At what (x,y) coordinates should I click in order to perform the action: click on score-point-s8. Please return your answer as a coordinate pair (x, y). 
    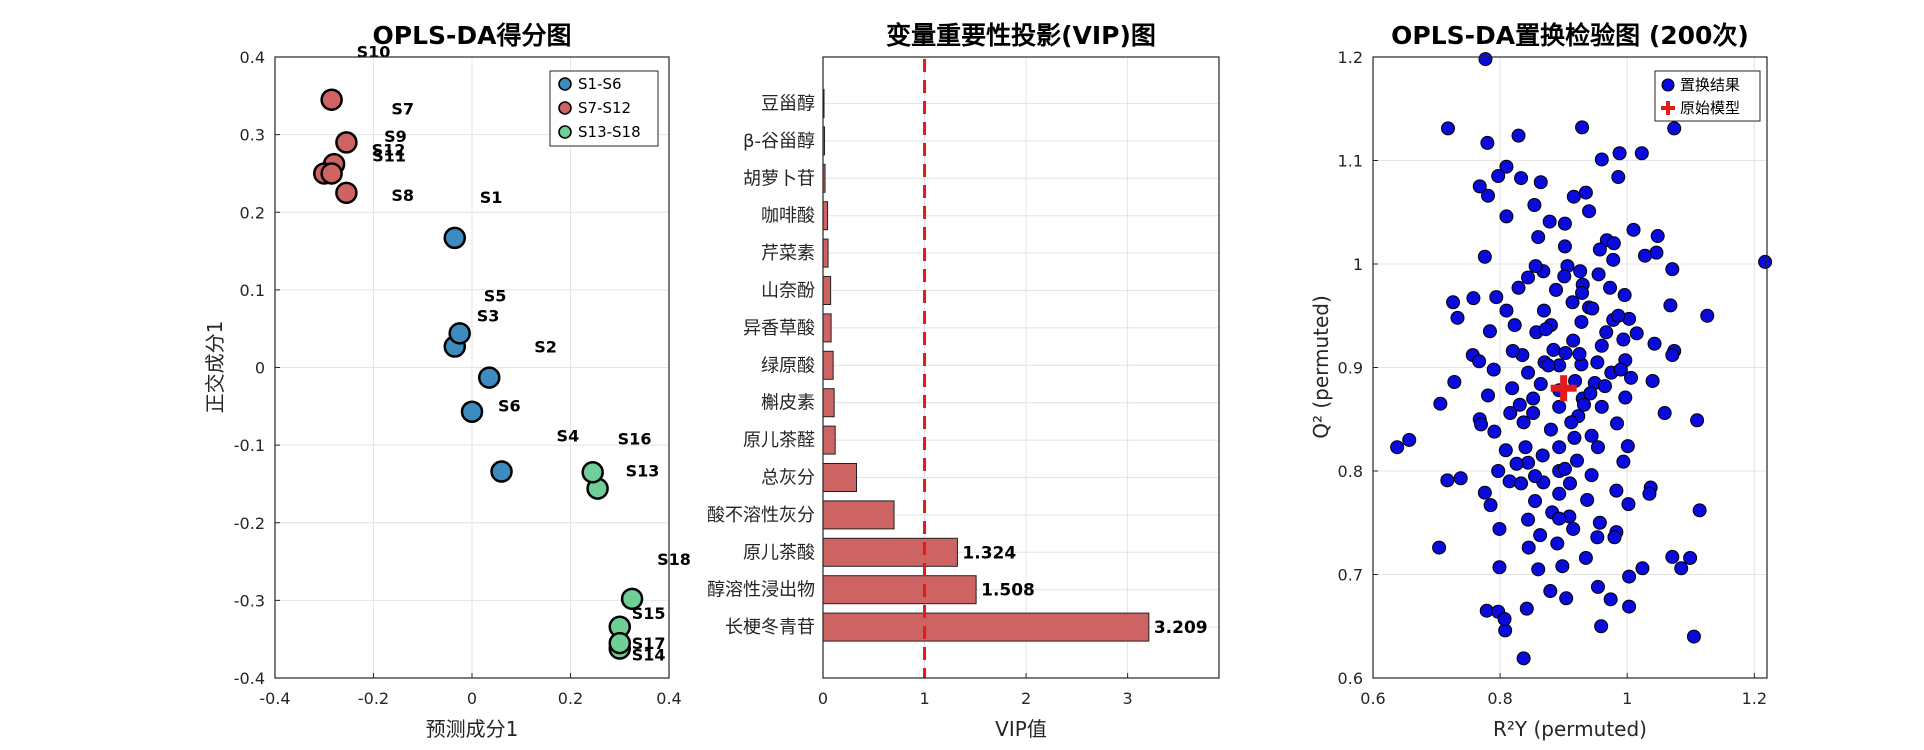
    Looking at the image, I should click on (346, 193).